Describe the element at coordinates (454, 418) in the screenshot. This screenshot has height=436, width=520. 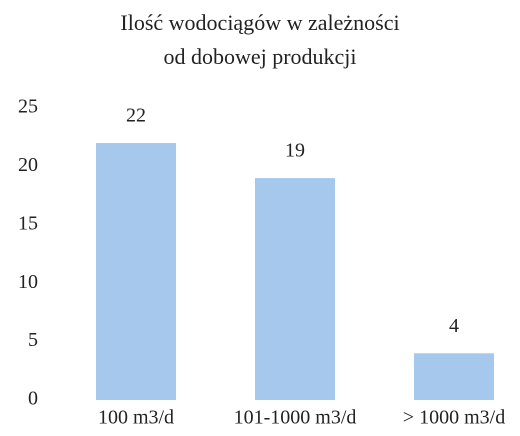
I see `x-tick-label: > 1000 m3/d` at that location.